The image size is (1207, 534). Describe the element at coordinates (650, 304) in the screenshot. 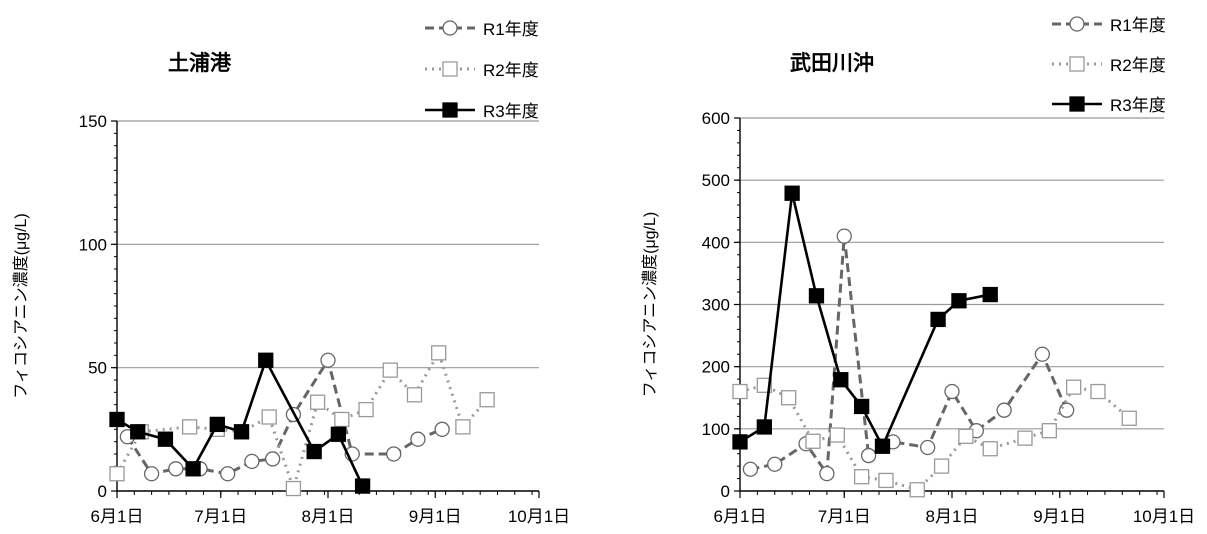

I see `y-axis-label: フィコシアニン濃度(μg/L)` at that location.